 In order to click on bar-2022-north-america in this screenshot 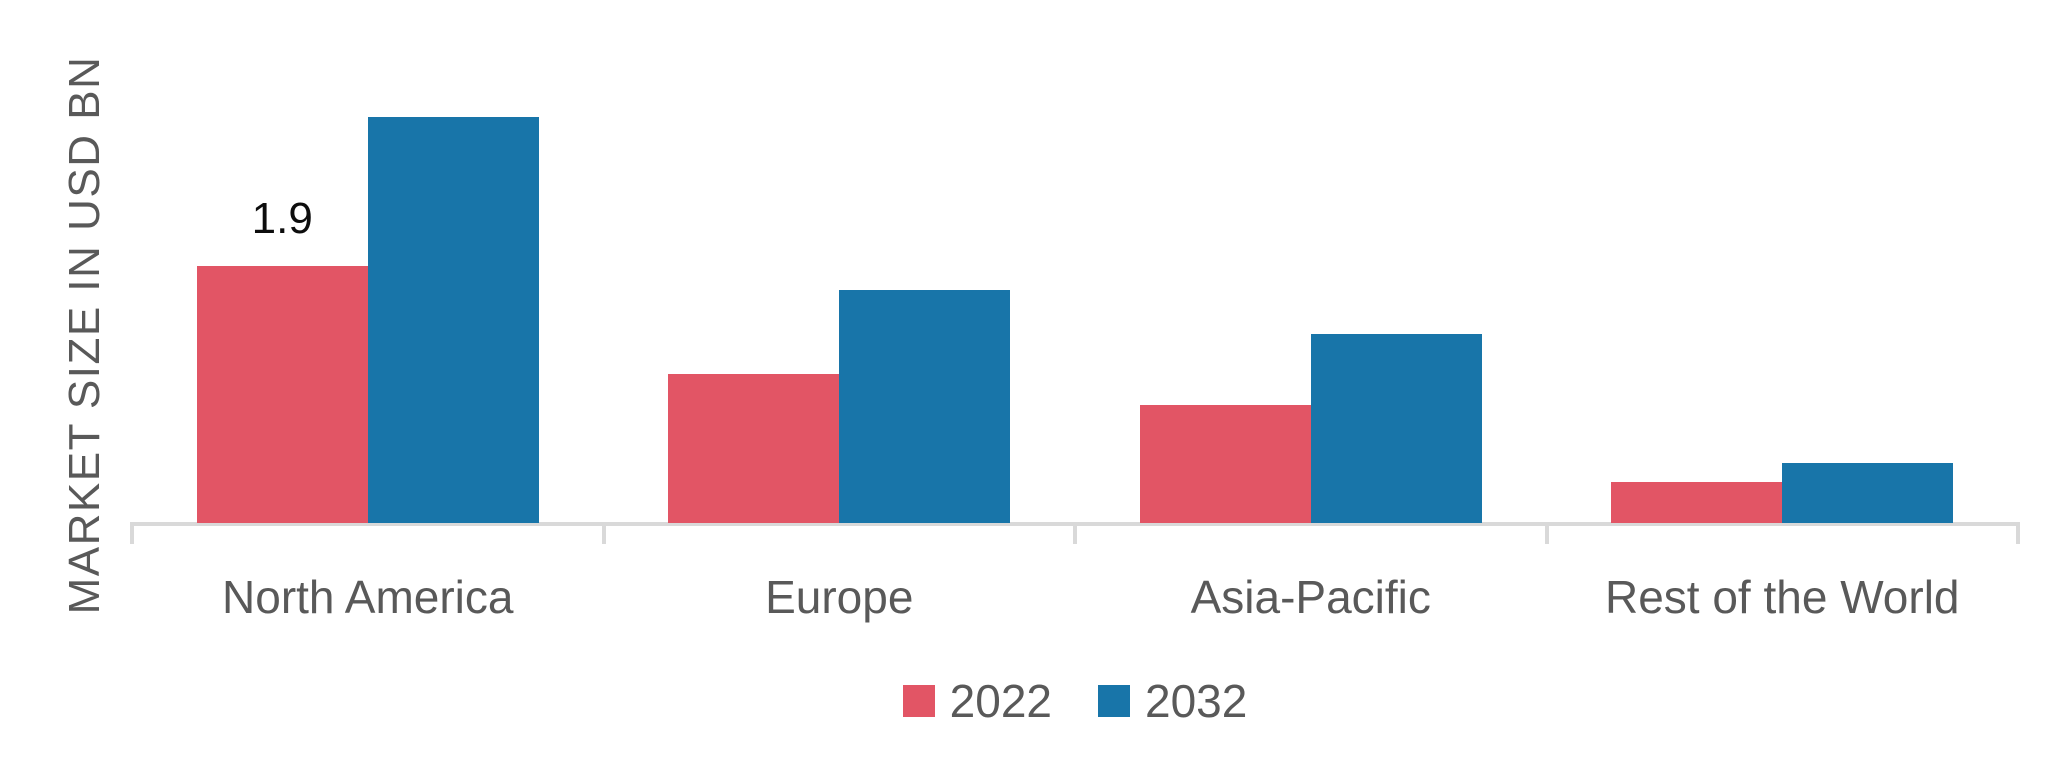, I will do `click(282, 394)`.